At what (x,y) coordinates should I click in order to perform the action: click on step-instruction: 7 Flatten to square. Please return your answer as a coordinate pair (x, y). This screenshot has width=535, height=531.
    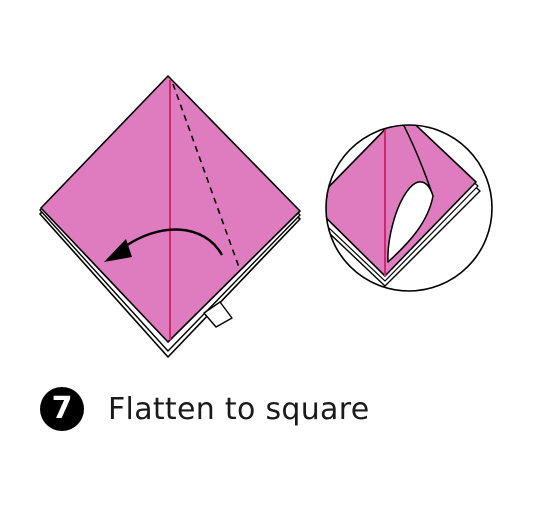
    Looking at the image, I should click on (204, 409).